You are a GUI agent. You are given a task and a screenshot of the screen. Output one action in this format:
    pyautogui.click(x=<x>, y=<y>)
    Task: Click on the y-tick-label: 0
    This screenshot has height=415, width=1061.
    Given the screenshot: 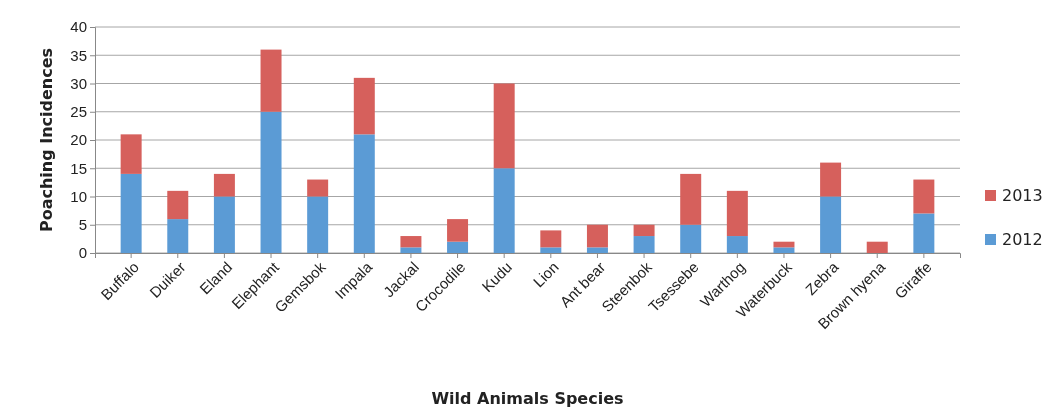 What is the action you would take?
    pyautogui.click(x=82, y=253)
    